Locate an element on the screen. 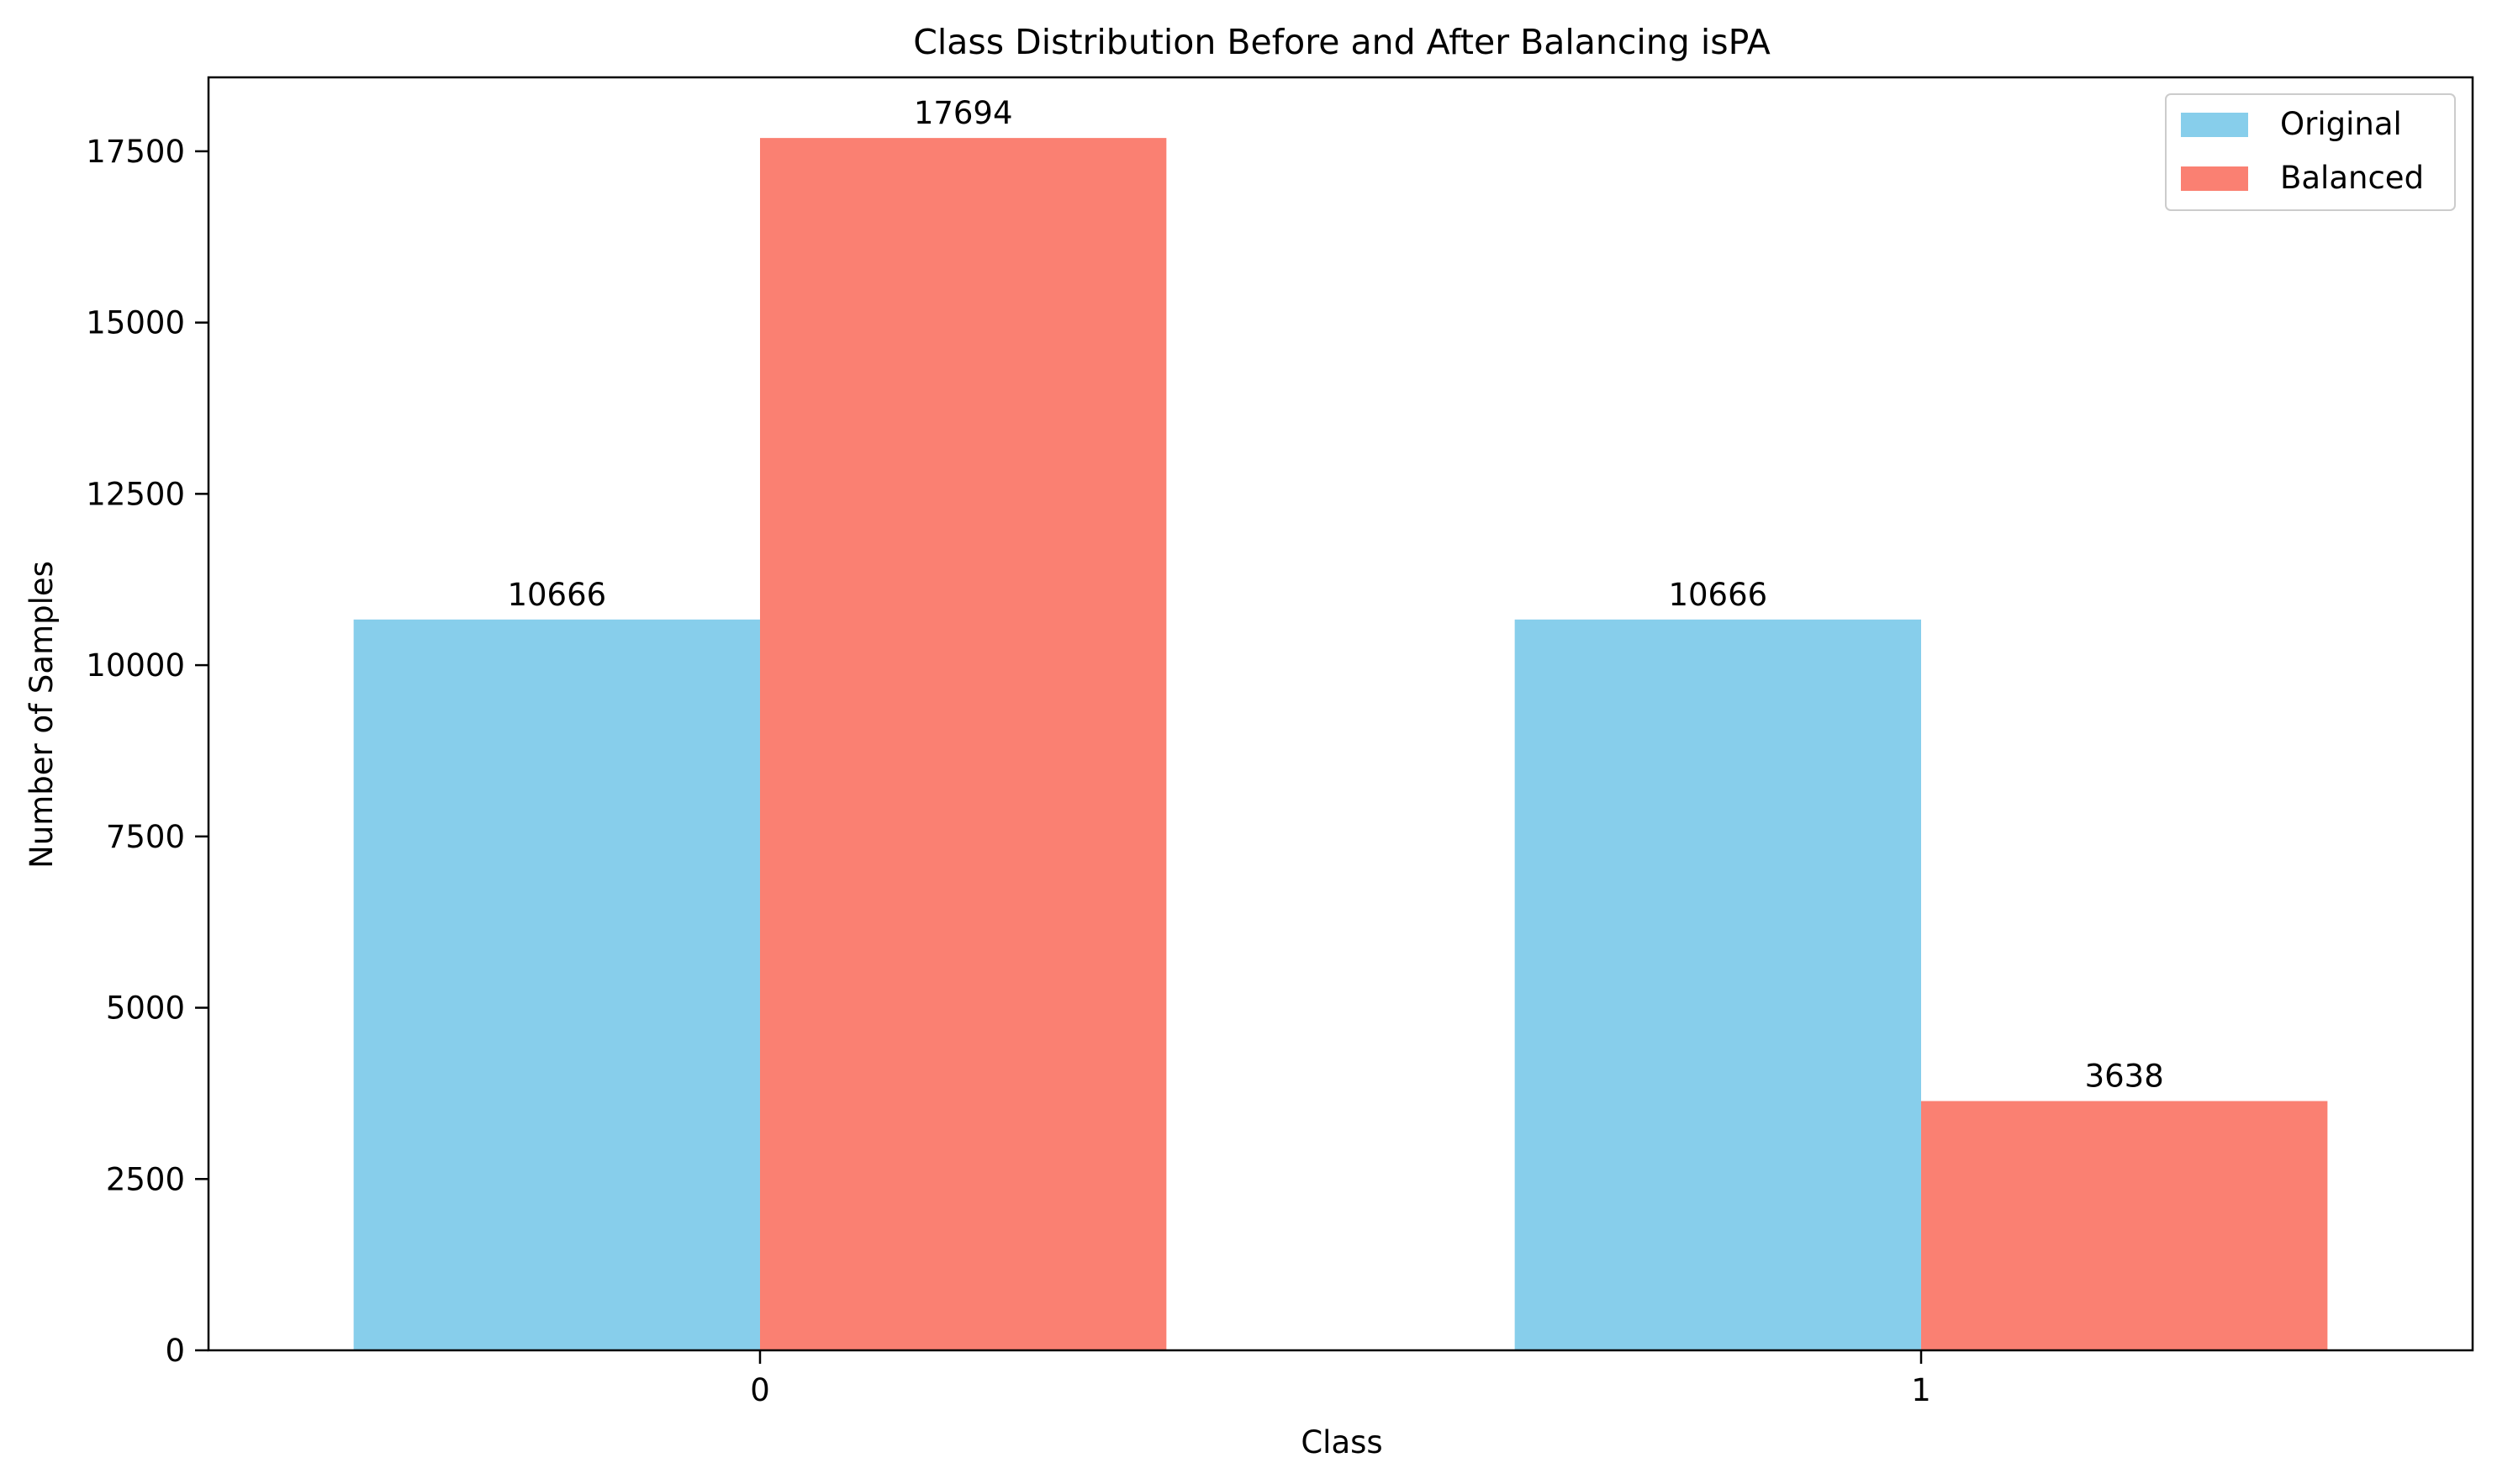 This screenshot has height=1484, width=2497. legend-label-balanced: Balanced is located at coordinates (2352, 178).